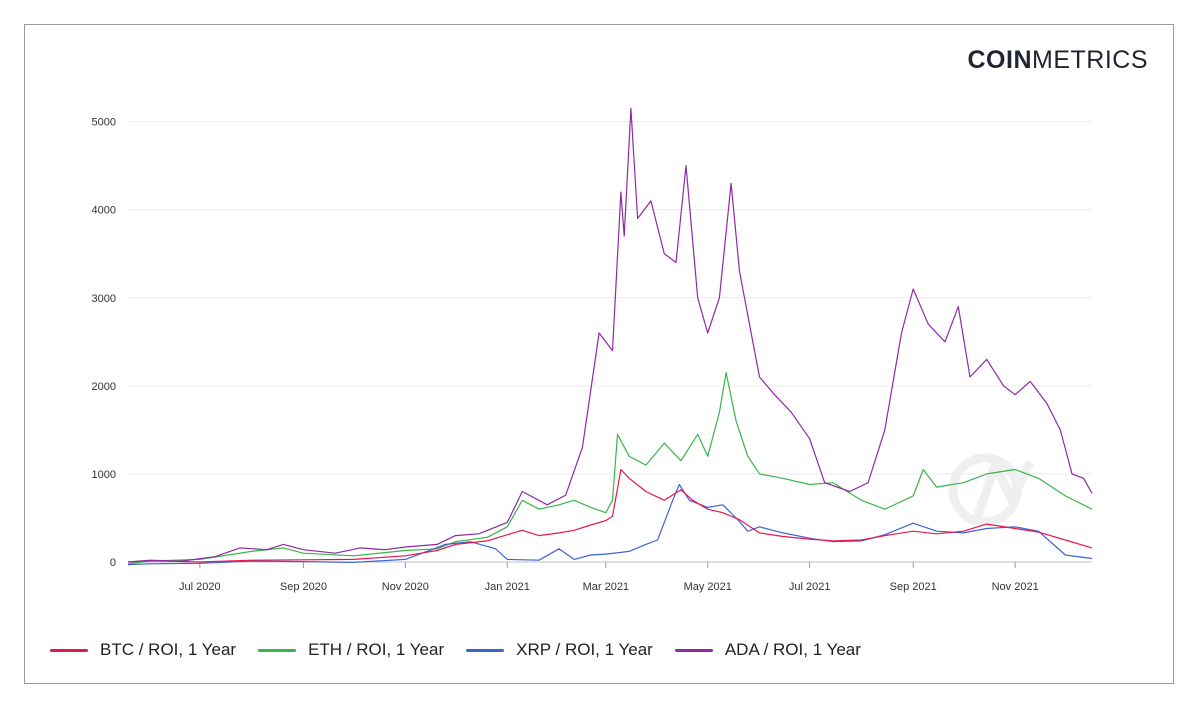 The width and height of the screenshot is (1200, 709). I want to click on x-tick-label: Mar 2021, so click(606, 587).